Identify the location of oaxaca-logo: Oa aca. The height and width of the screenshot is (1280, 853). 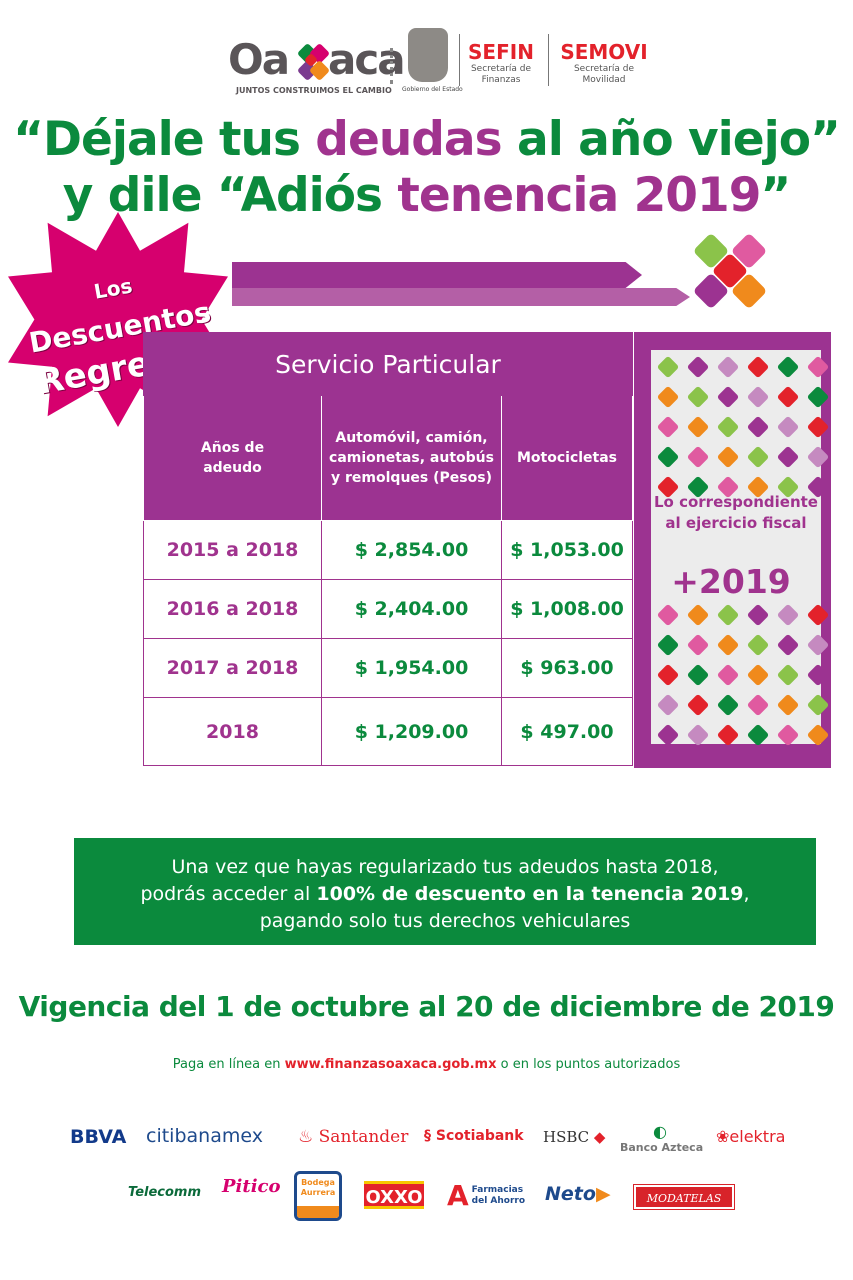
(317, 59).